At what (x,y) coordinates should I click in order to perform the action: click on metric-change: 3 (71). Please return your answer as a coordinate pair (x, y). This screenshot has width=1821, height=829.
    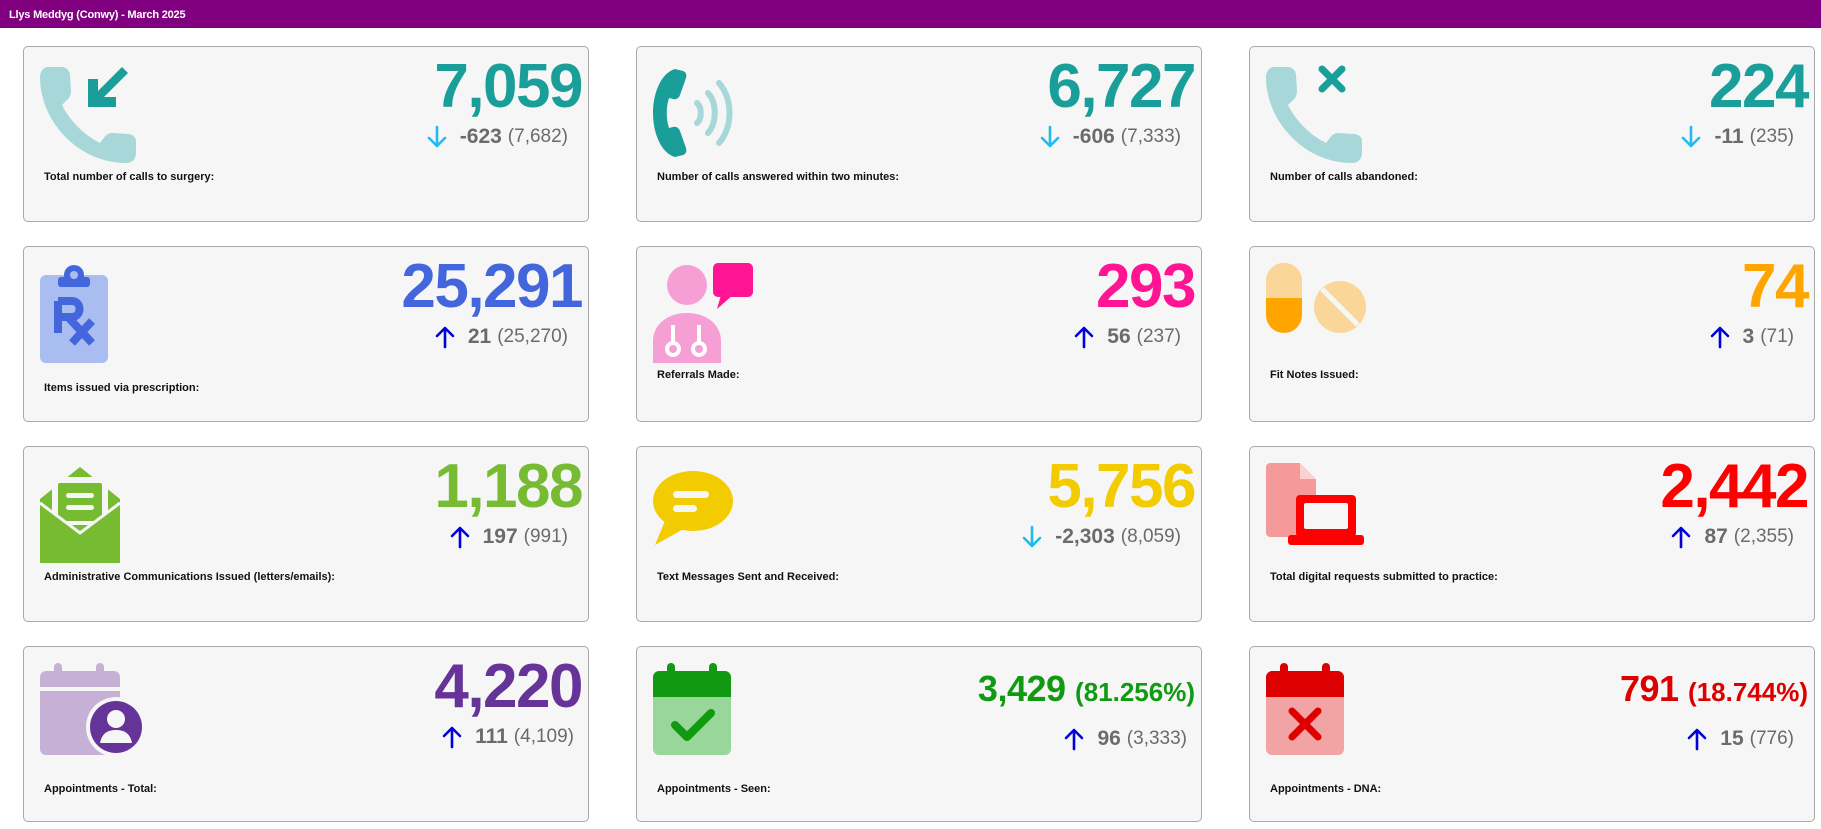
    Looking at the image, I should click on (1751, 337).